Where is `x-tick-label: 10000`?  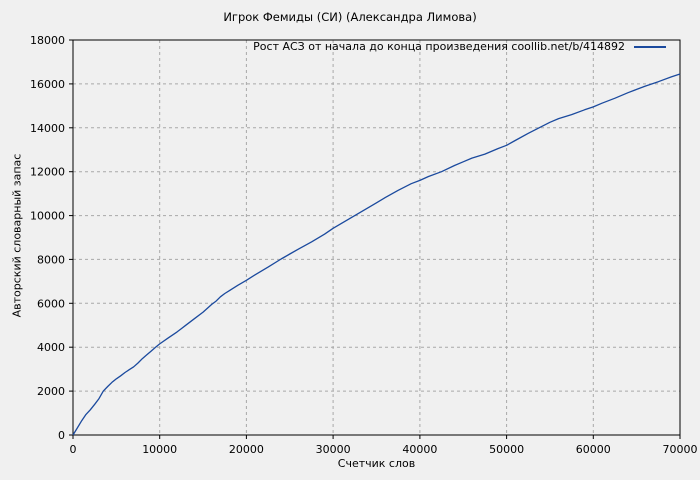
x-tick-label: 10000 is located at coordinates (159, 449).